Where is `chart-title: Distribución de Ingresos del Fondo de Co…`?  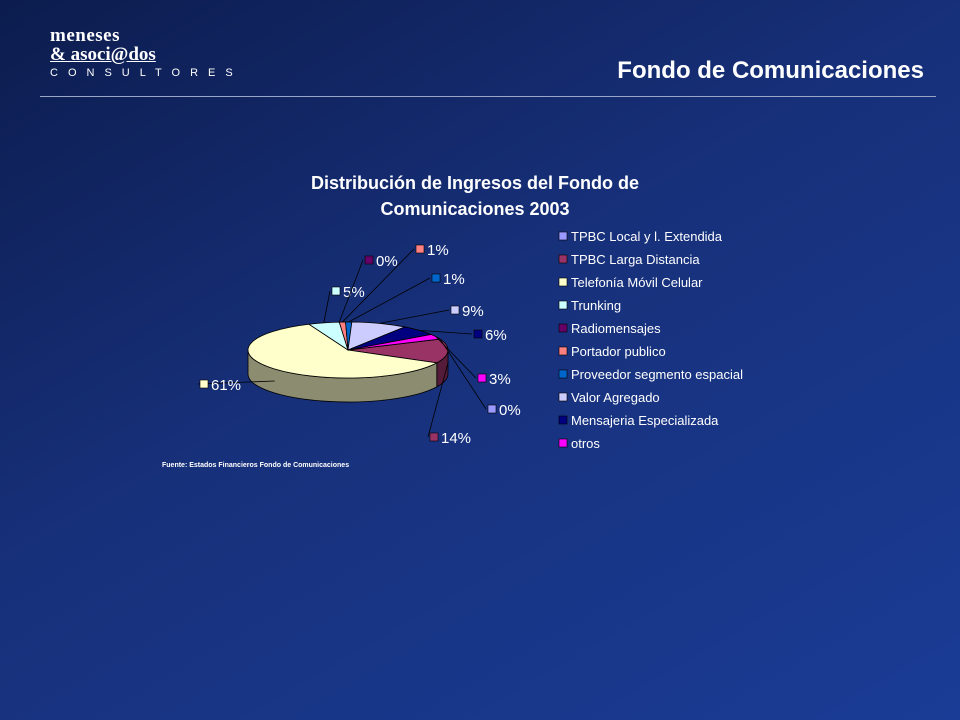 chart-title: Distribución de Ingresos del Fondo de Co… is located at coordinates (475, 196).